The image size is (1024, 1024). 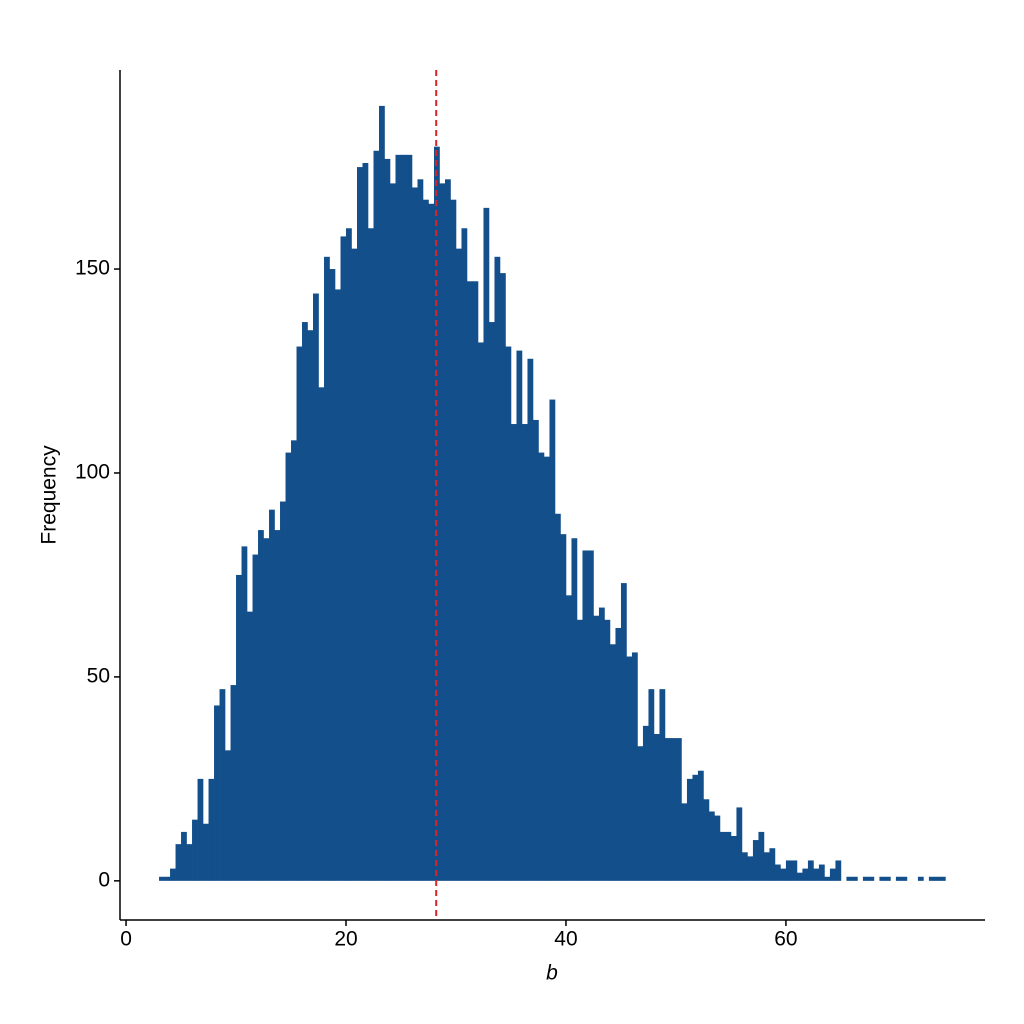 What do you see at coordinates (98, 675) in the screenshot?
I see `y-tick-label: 50` at bounding box center [98, 675].